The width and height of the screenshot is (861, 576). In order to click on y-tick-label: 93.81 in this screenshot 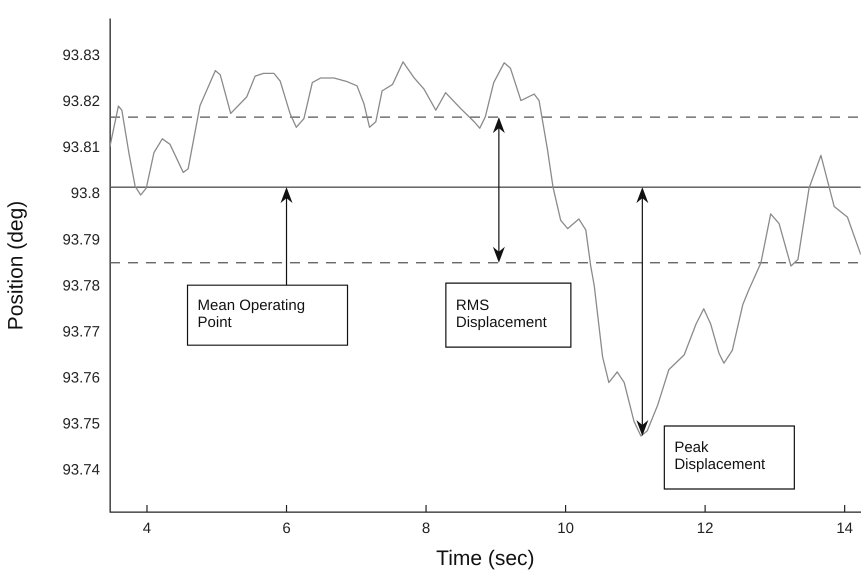, I will do `click(81, 147)`.